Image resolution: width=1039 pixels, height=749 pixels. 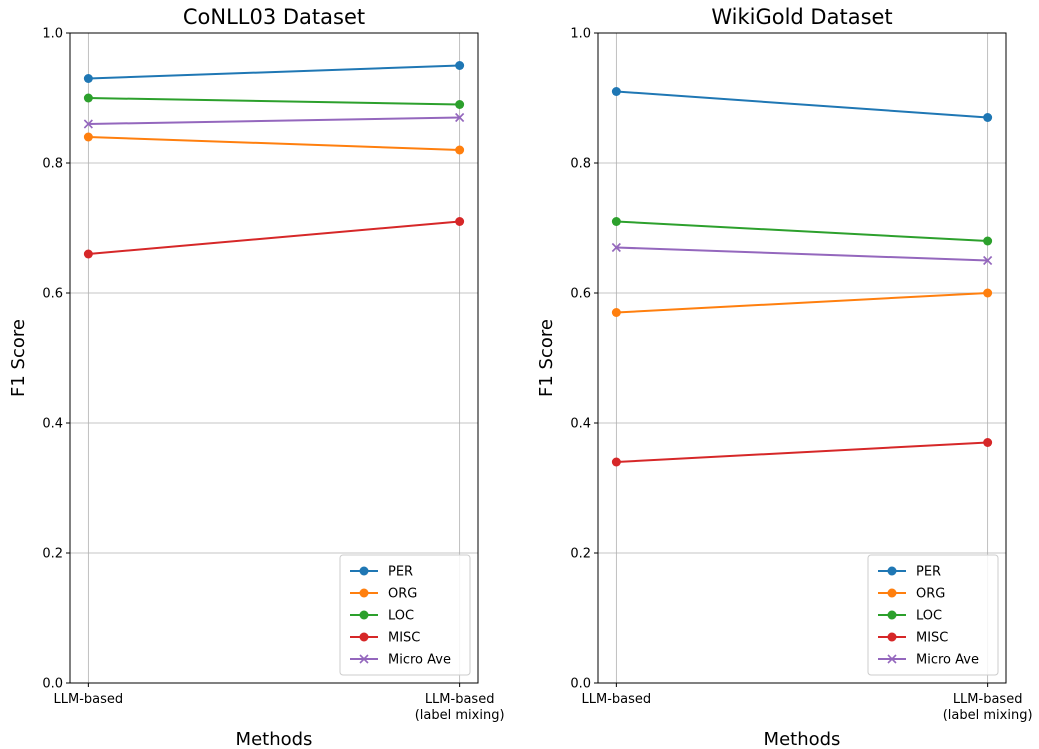 I want to click on chart-title: WikiGold Dataset, so click(x=801, y=17).